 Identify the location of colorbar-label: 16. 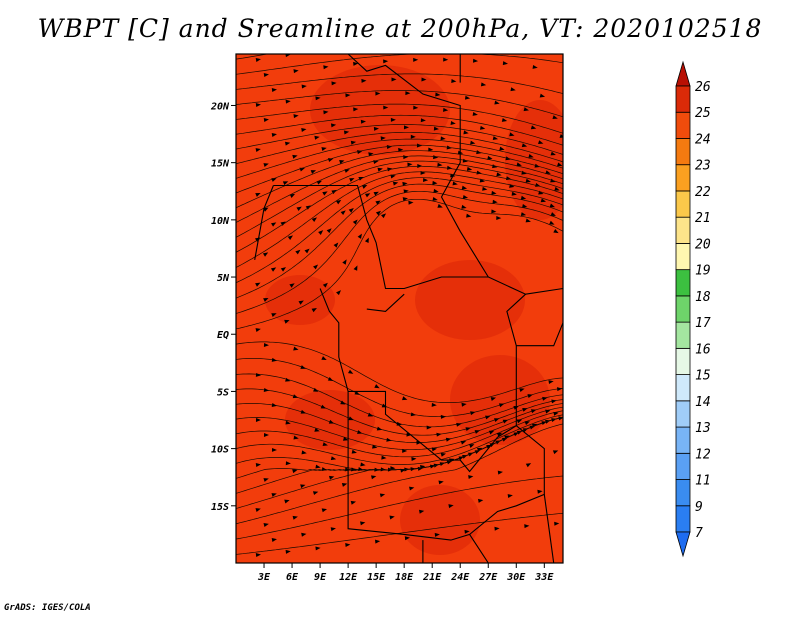
(703, 349).